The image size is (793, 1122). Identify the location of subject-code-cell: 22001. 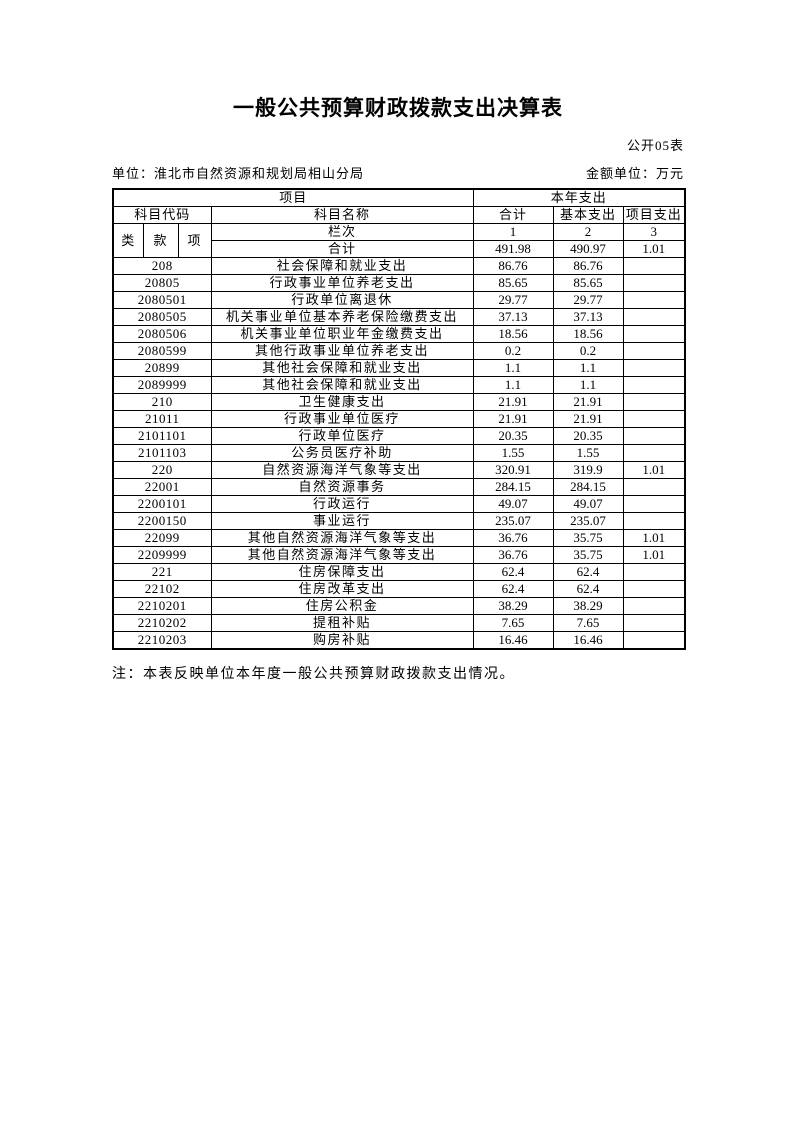
(162, 487).